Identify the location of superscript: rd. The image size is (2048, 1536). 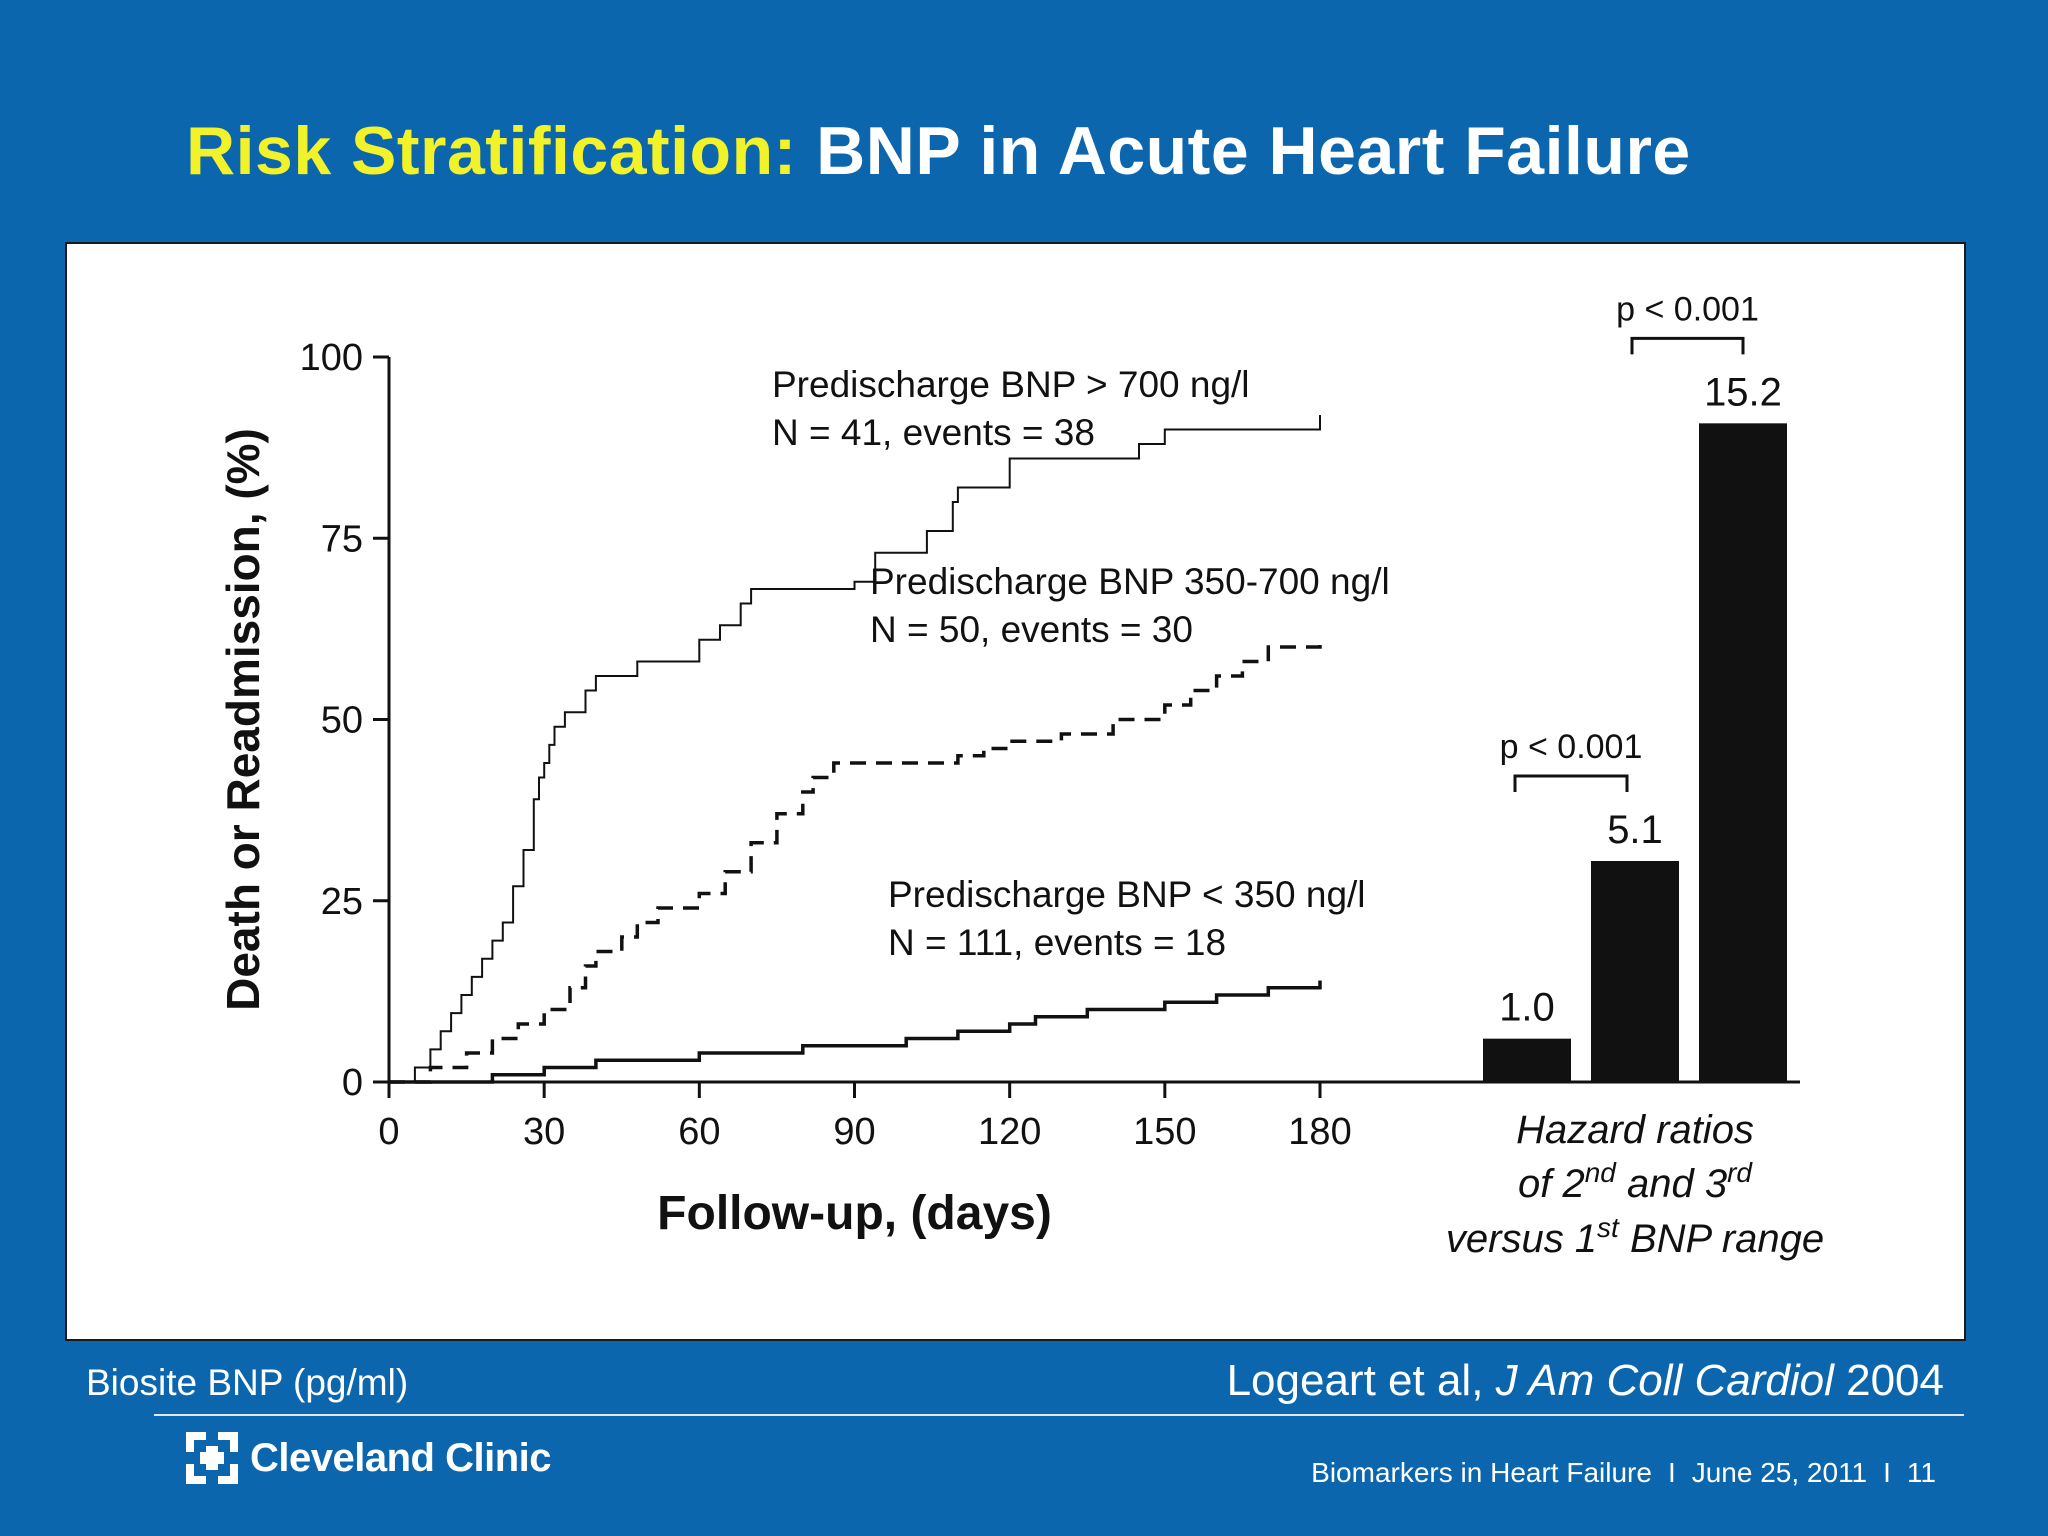
(1740, 1172).